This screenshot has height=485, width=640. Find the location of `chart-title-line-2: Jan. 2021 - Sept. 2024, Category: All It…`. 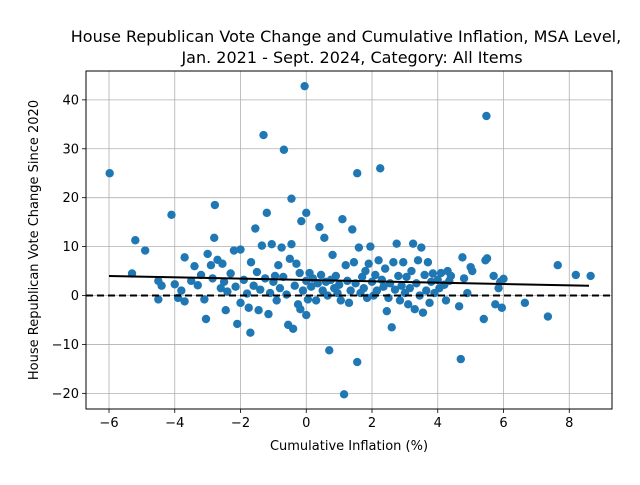

chart-title-line-2: Jan. 2021 - Sept. 2024, Category: All It… is located at coordinates (351, 57).